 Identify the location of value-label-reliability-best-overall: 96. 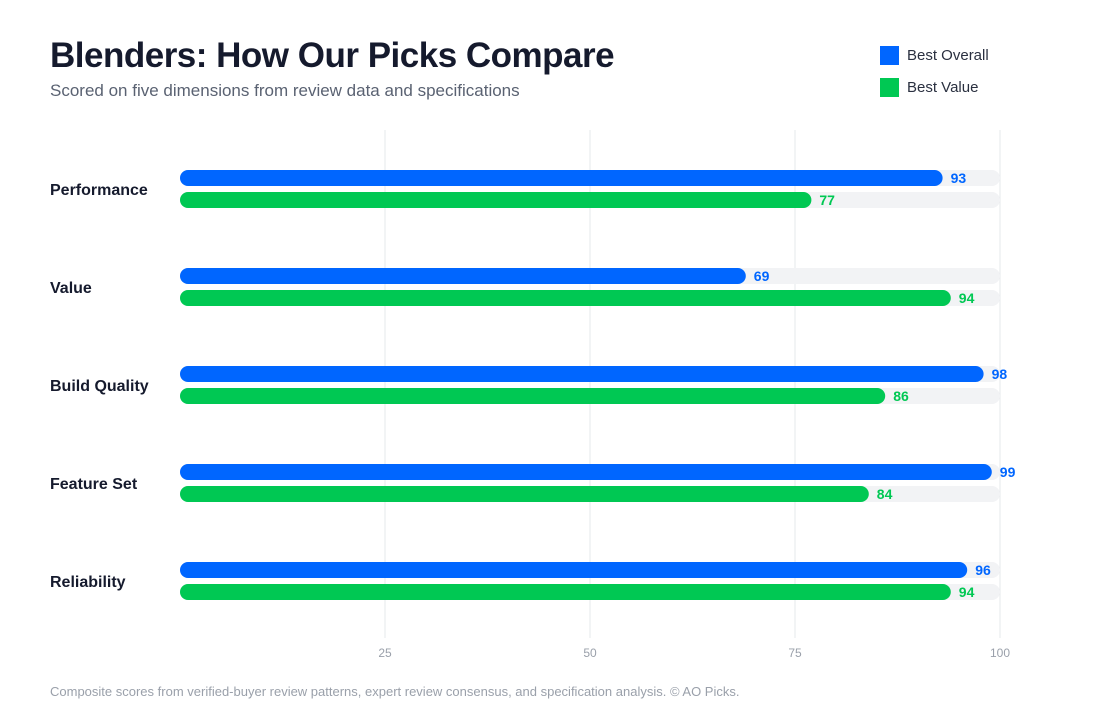
(983, 570).